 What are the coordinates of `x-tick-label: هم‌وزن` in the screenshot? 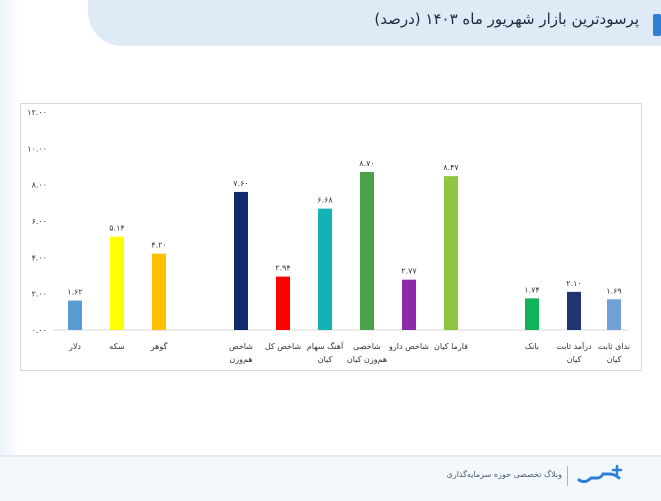 It's located at (240, 359).